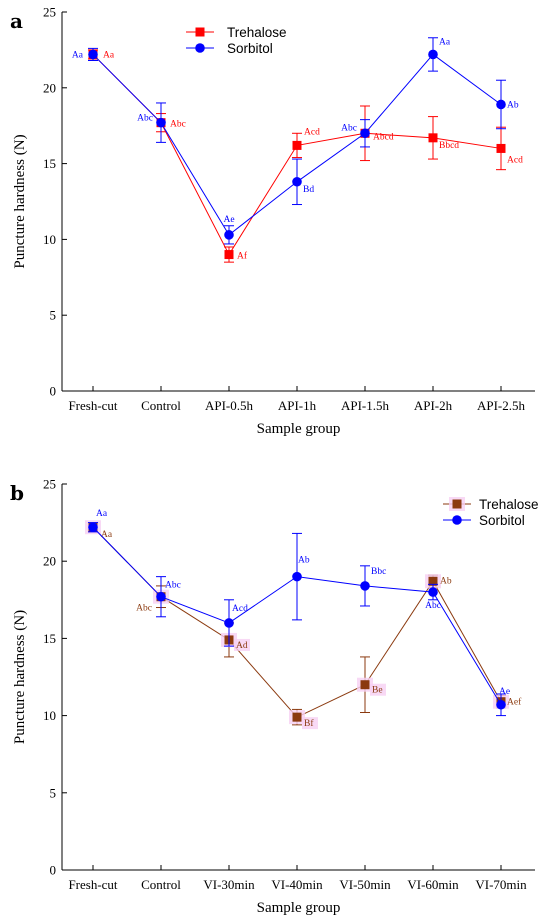 This screenshot has height=924, width=550. What do you see at coordinates (514, 702) in the screenshot?
I see `data-label: Aef` at bounding box center [514, 702].